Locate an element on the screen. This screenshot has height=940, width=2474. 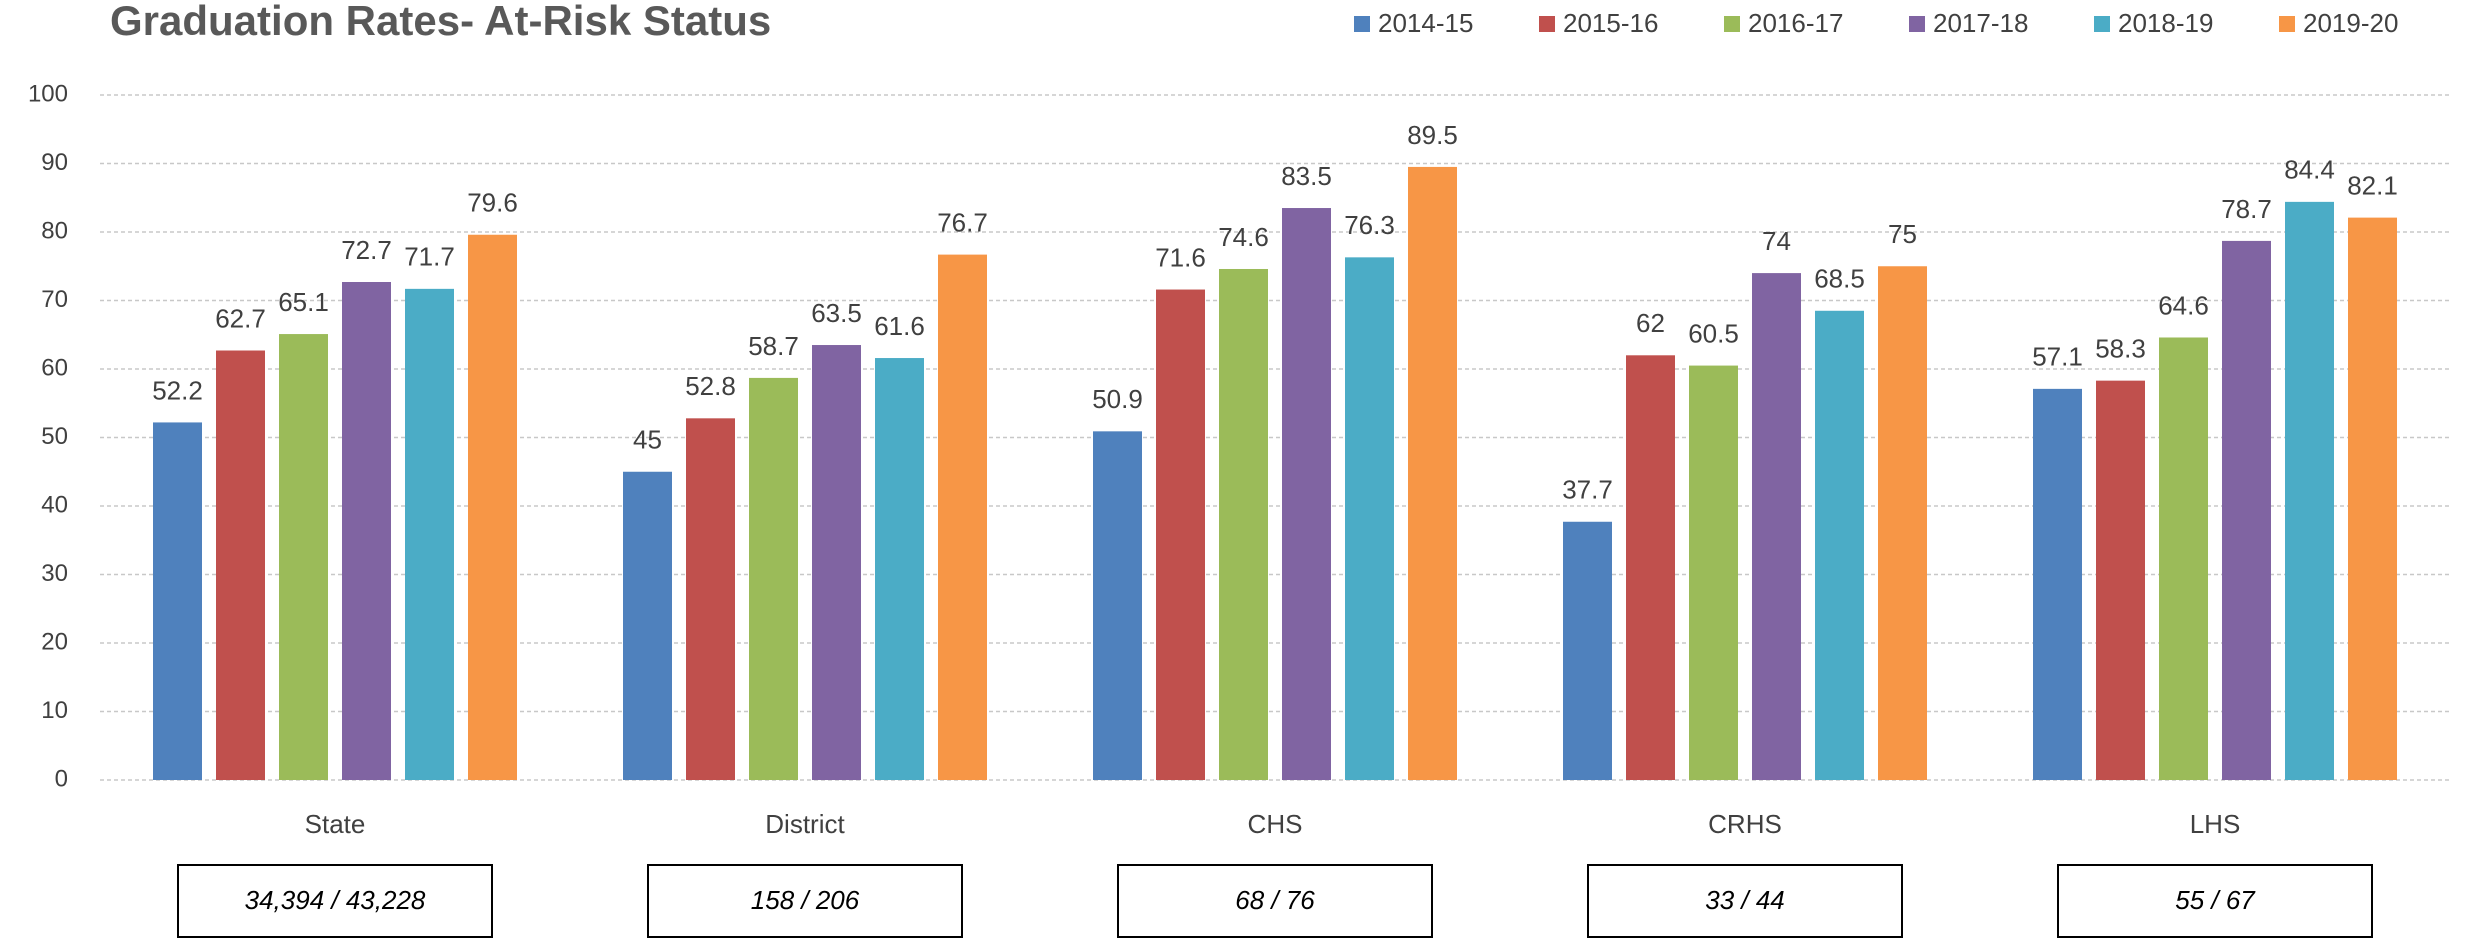
count-label: 33 / 44 is located at coordinates (1745, 900).